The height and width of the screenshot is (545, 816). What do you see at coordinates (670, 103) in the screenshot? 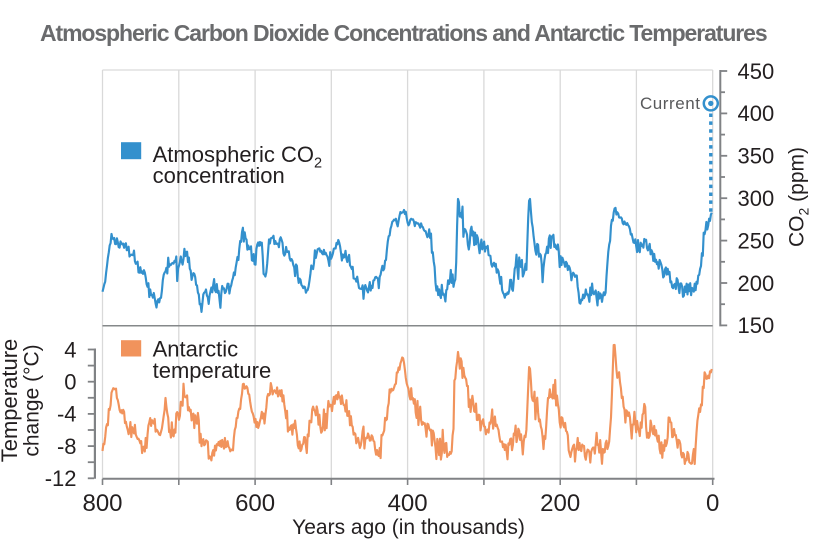
I see `svg-text: Current` at bounding box center [670, 103].